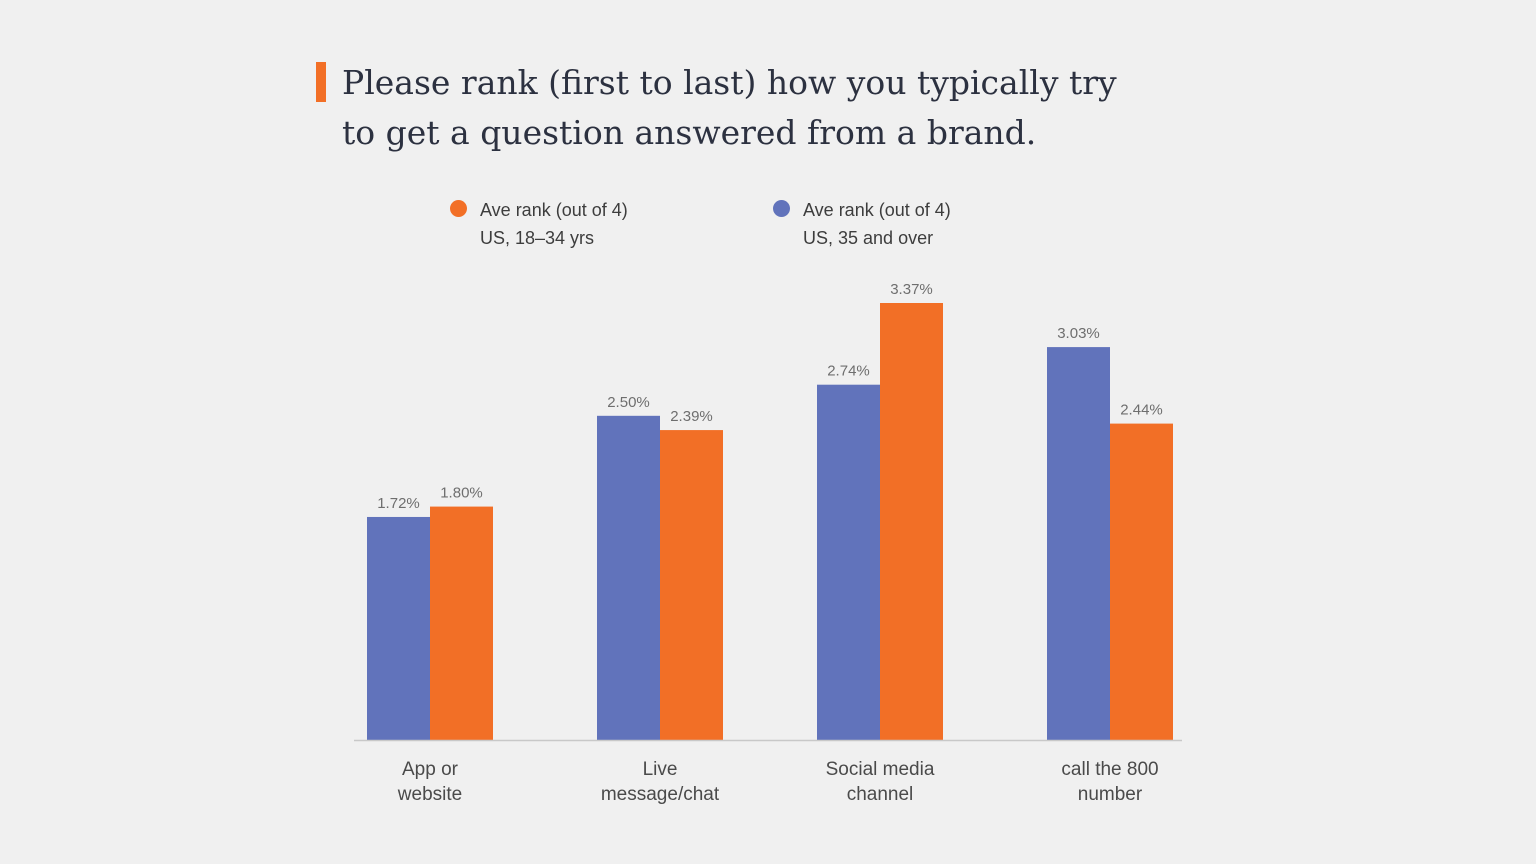  I want to click on data-label: 2.74%, so click(848, 371).